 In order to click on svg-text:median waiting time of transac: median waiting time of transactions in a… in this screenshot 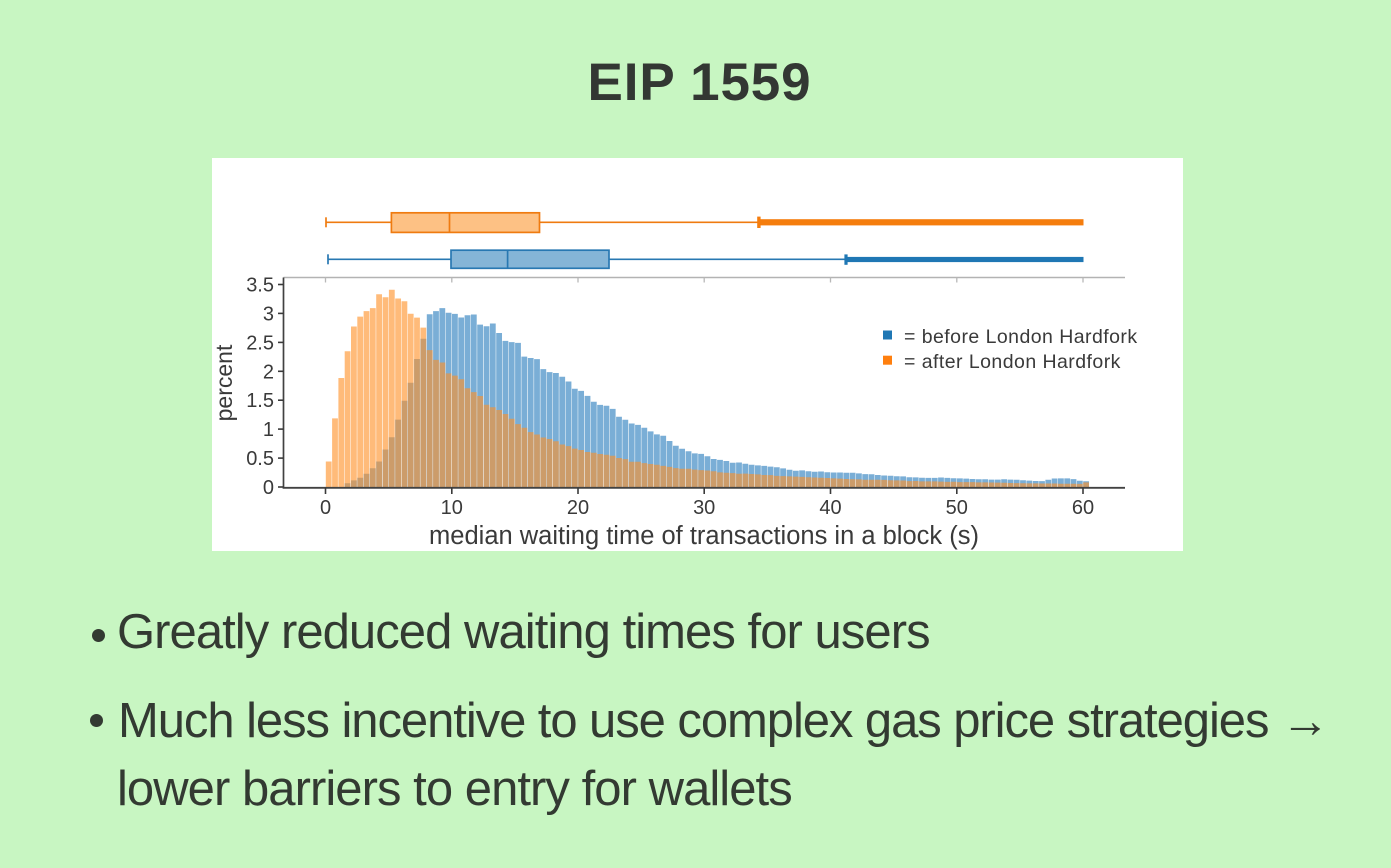, I will do `click(704, 536)`.